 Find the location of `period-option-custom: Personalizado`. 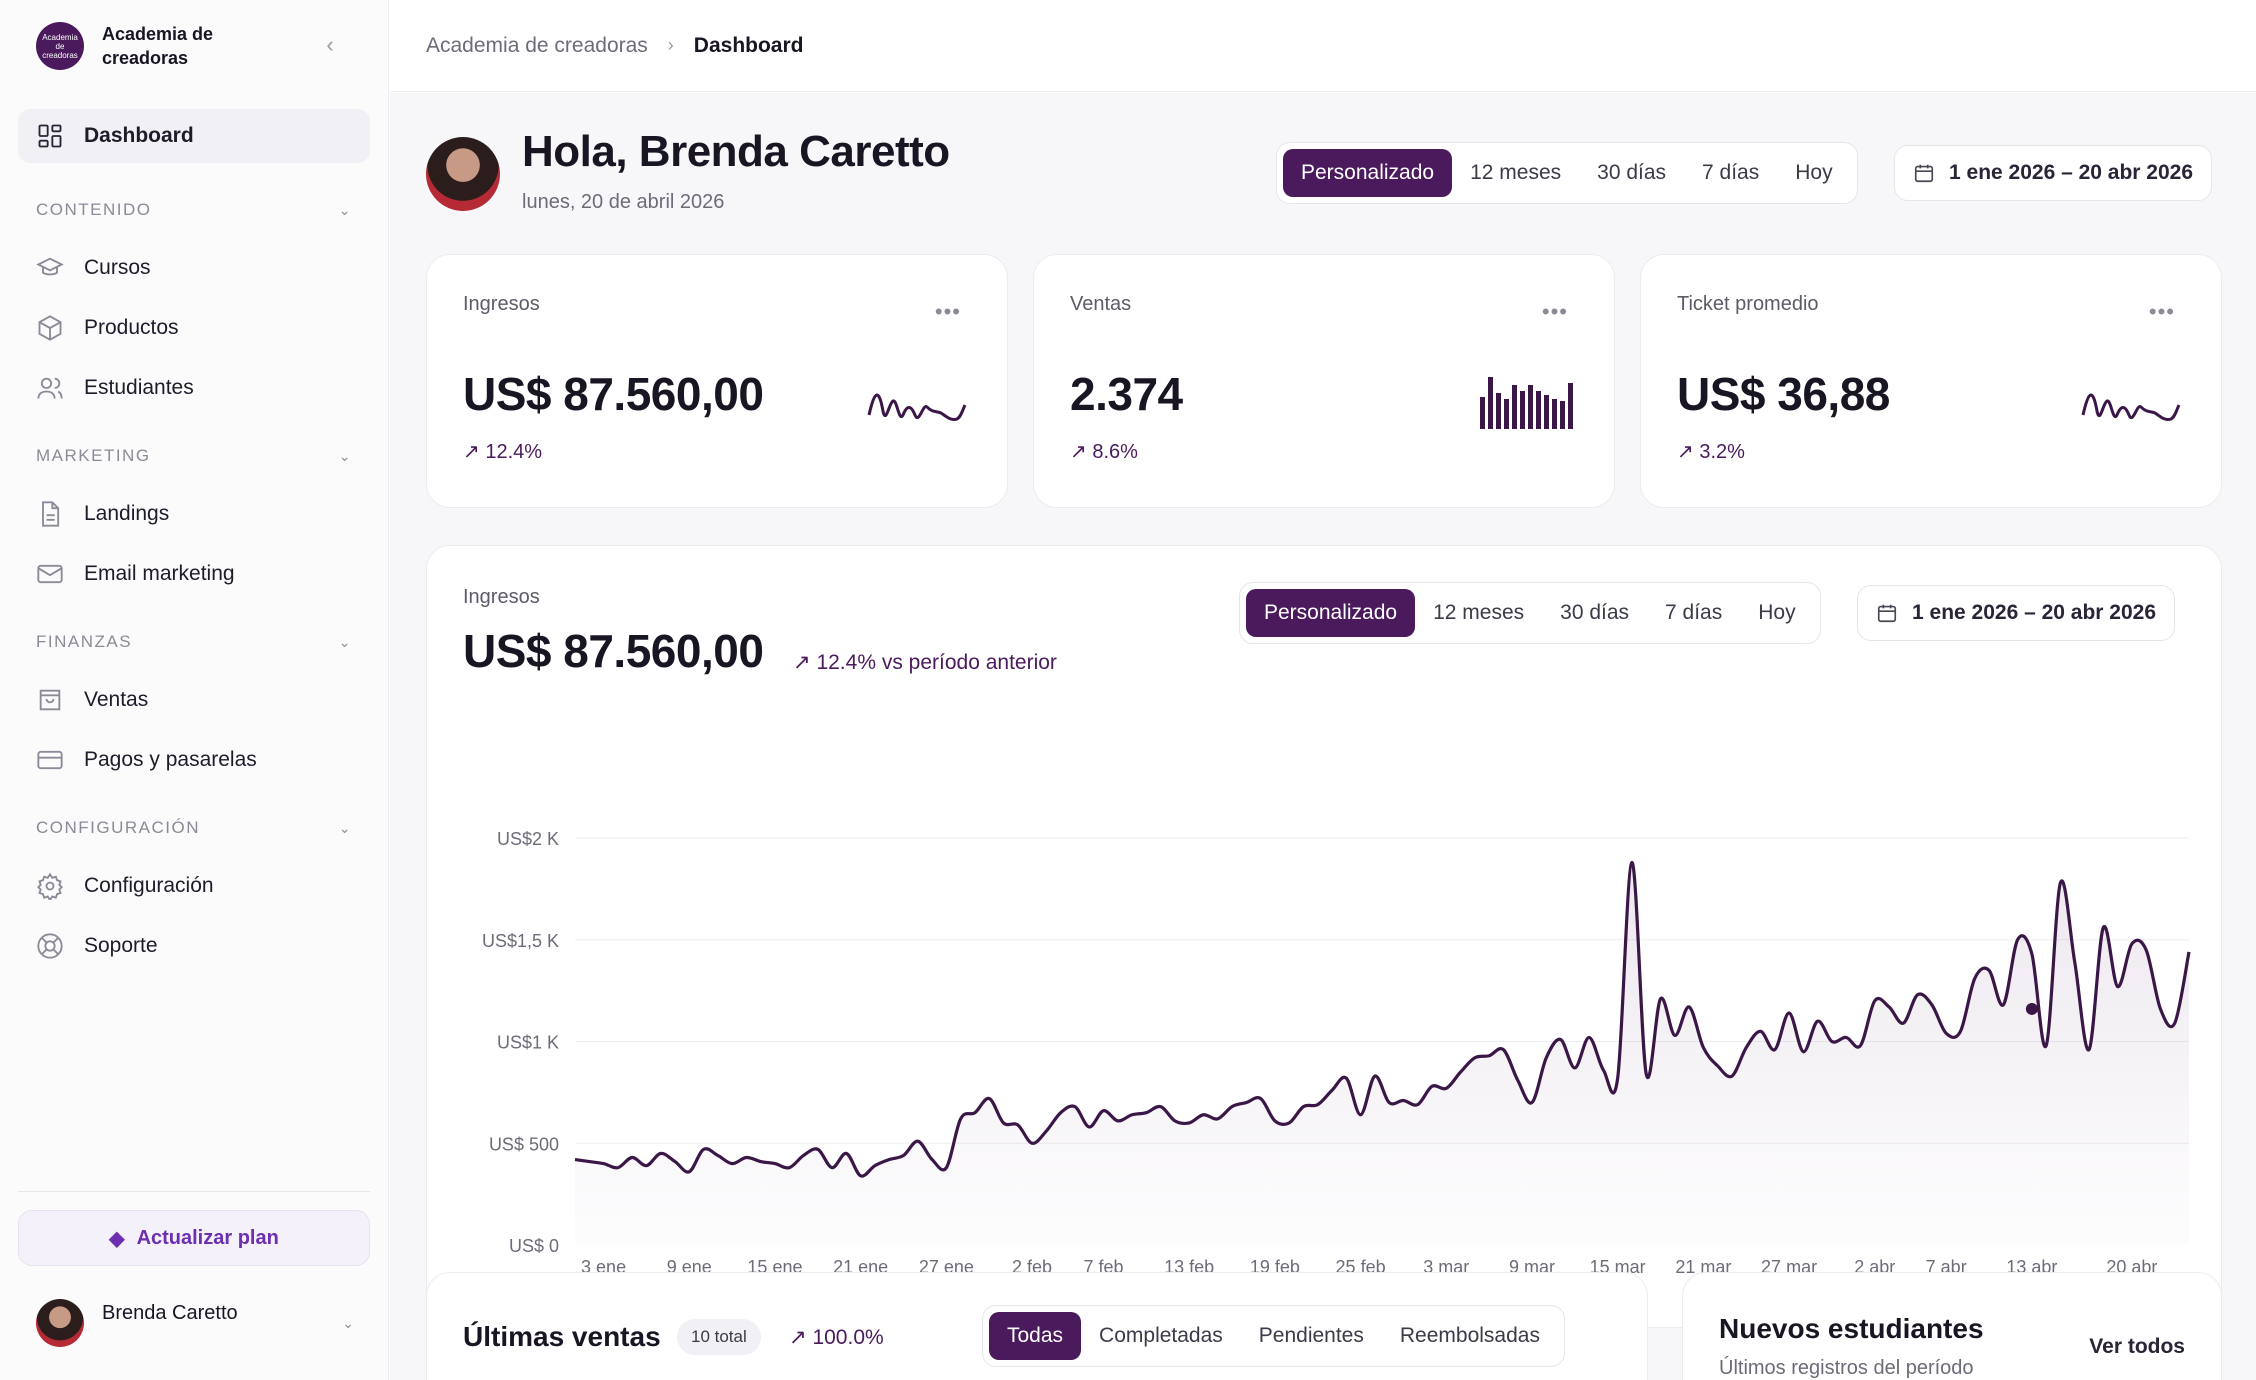

period-option-custom: Personalizado is located at coordinates (1331, 613).